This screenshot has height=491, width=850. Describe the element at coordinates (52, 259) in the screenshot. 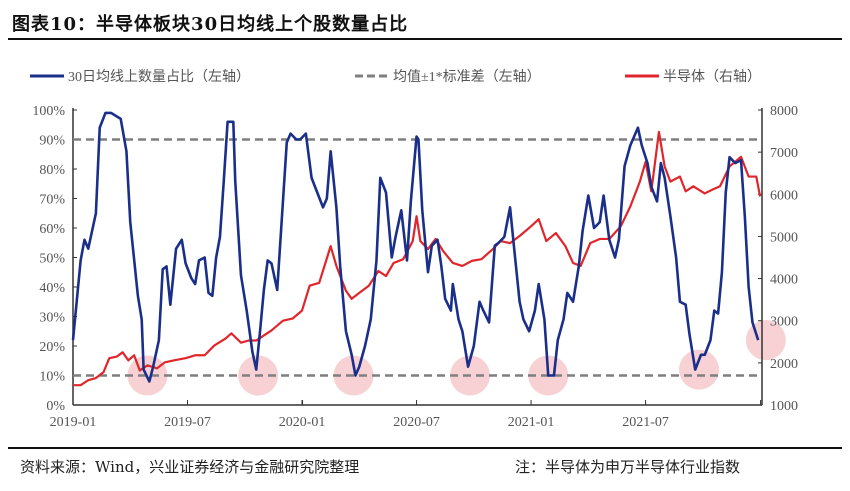

I see `left-tick-label: 50%` at that location.